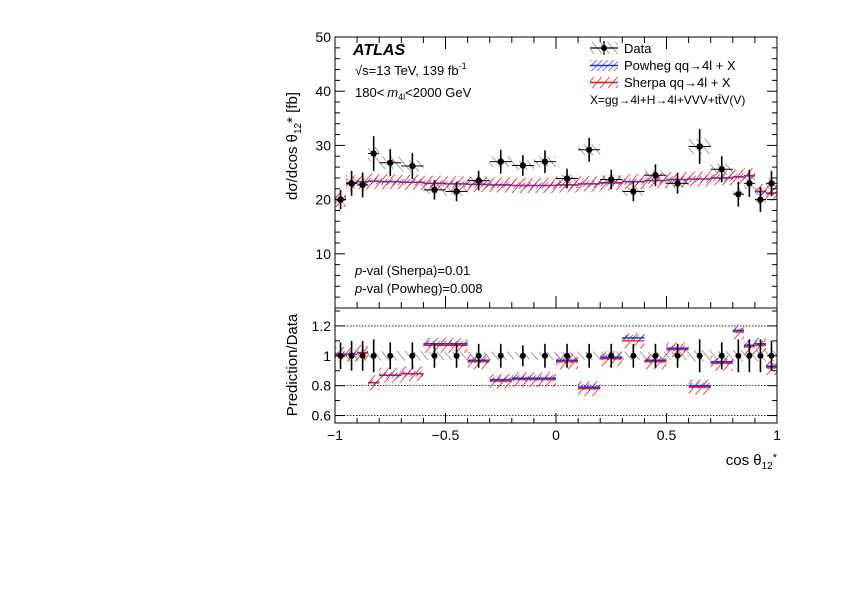 Image resolution: width=842 pixels, height=595 pixels. I want to click on mass-cut-label: 180< m4l<2000 GeV, so click(413, 93).